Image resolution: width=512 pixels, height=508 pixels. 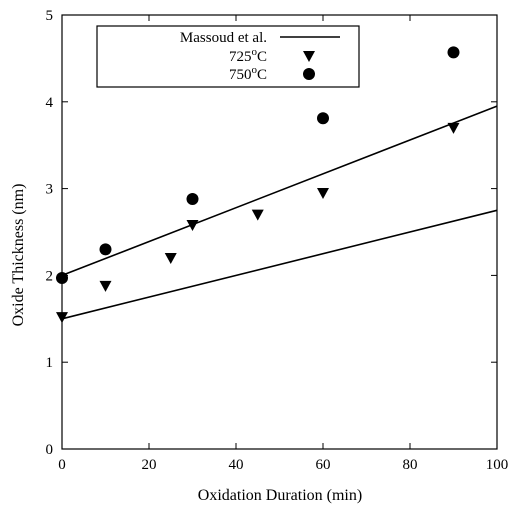 I want to click on x-tick-label: 40, so click(x=236, y=465).